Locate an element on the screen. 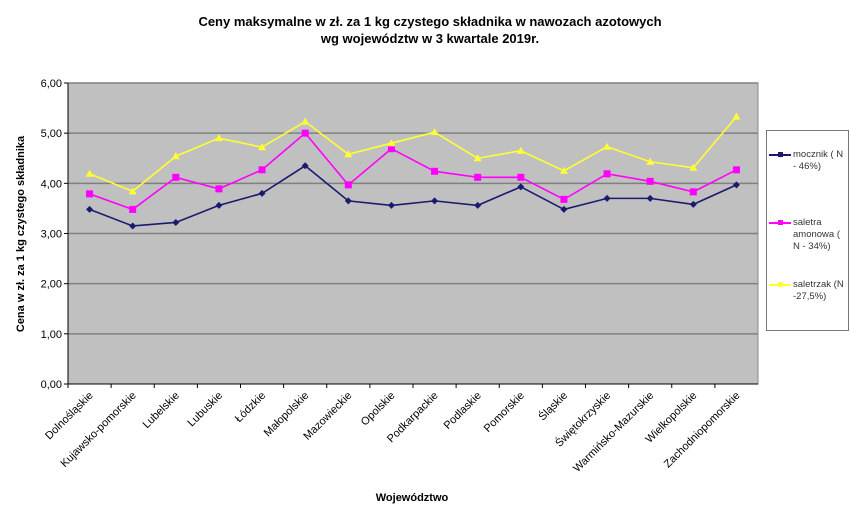 The image size is (850, 519). x-tick-label: Podlaskie is located at coordinates (463, 411).